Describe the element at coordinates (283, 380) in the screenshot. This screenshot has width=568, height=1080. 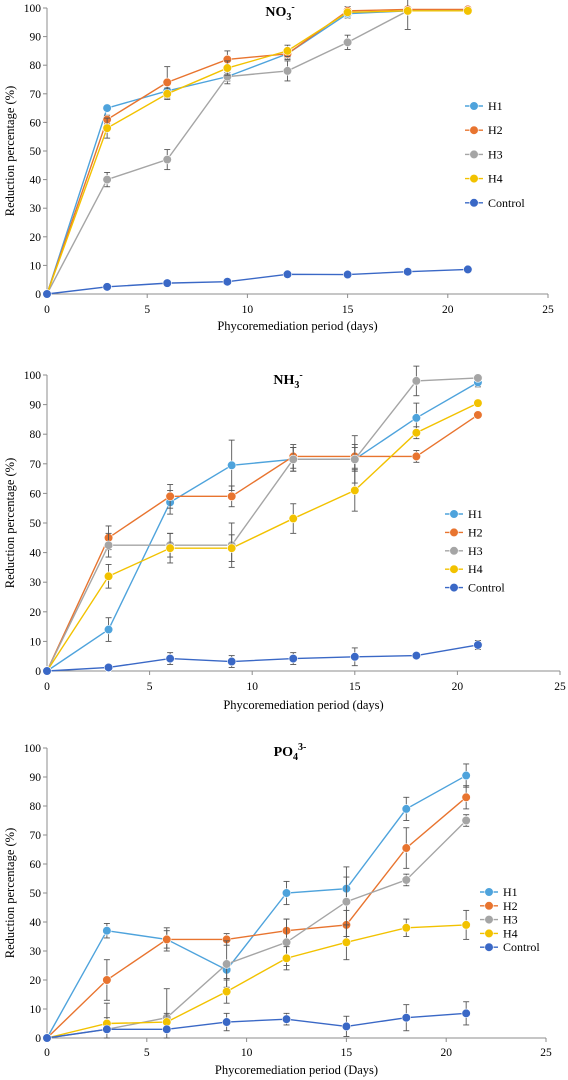
I see `chart-title-main: NH` at that location.